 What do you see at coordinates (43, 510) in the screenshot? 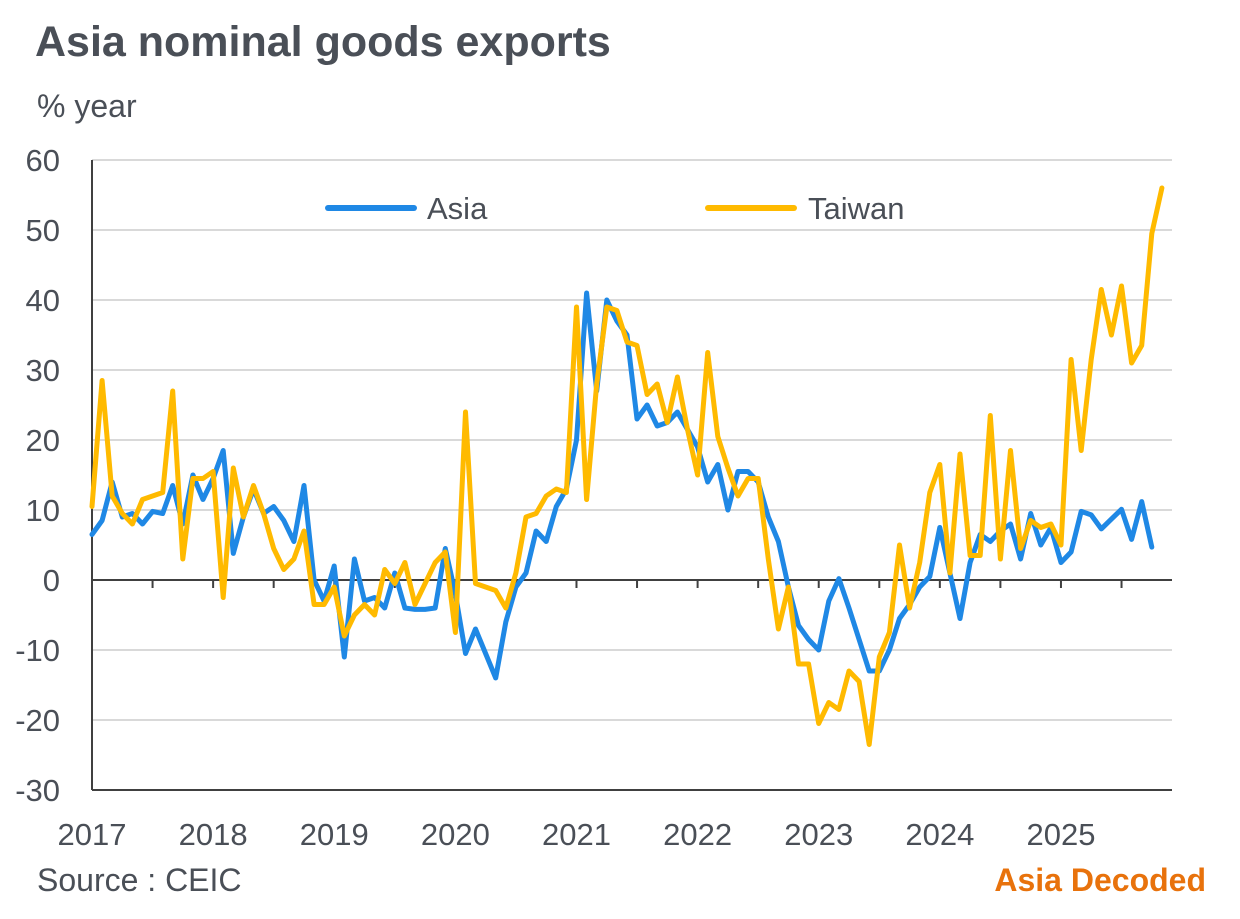
I see `y-tick-label: 10` at bounding box center [43, 510].